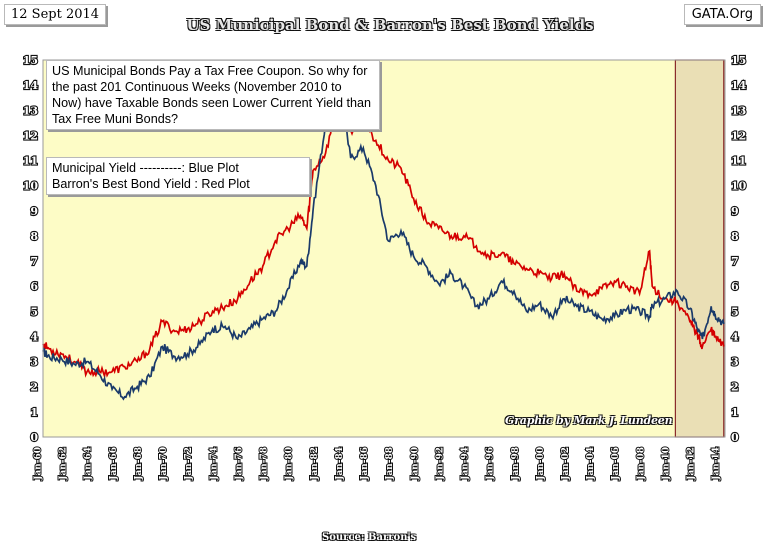 This screenshot has width=765, height=556. I want to click on x-tick-Jan-82: Jan-82, so click(315, 464).